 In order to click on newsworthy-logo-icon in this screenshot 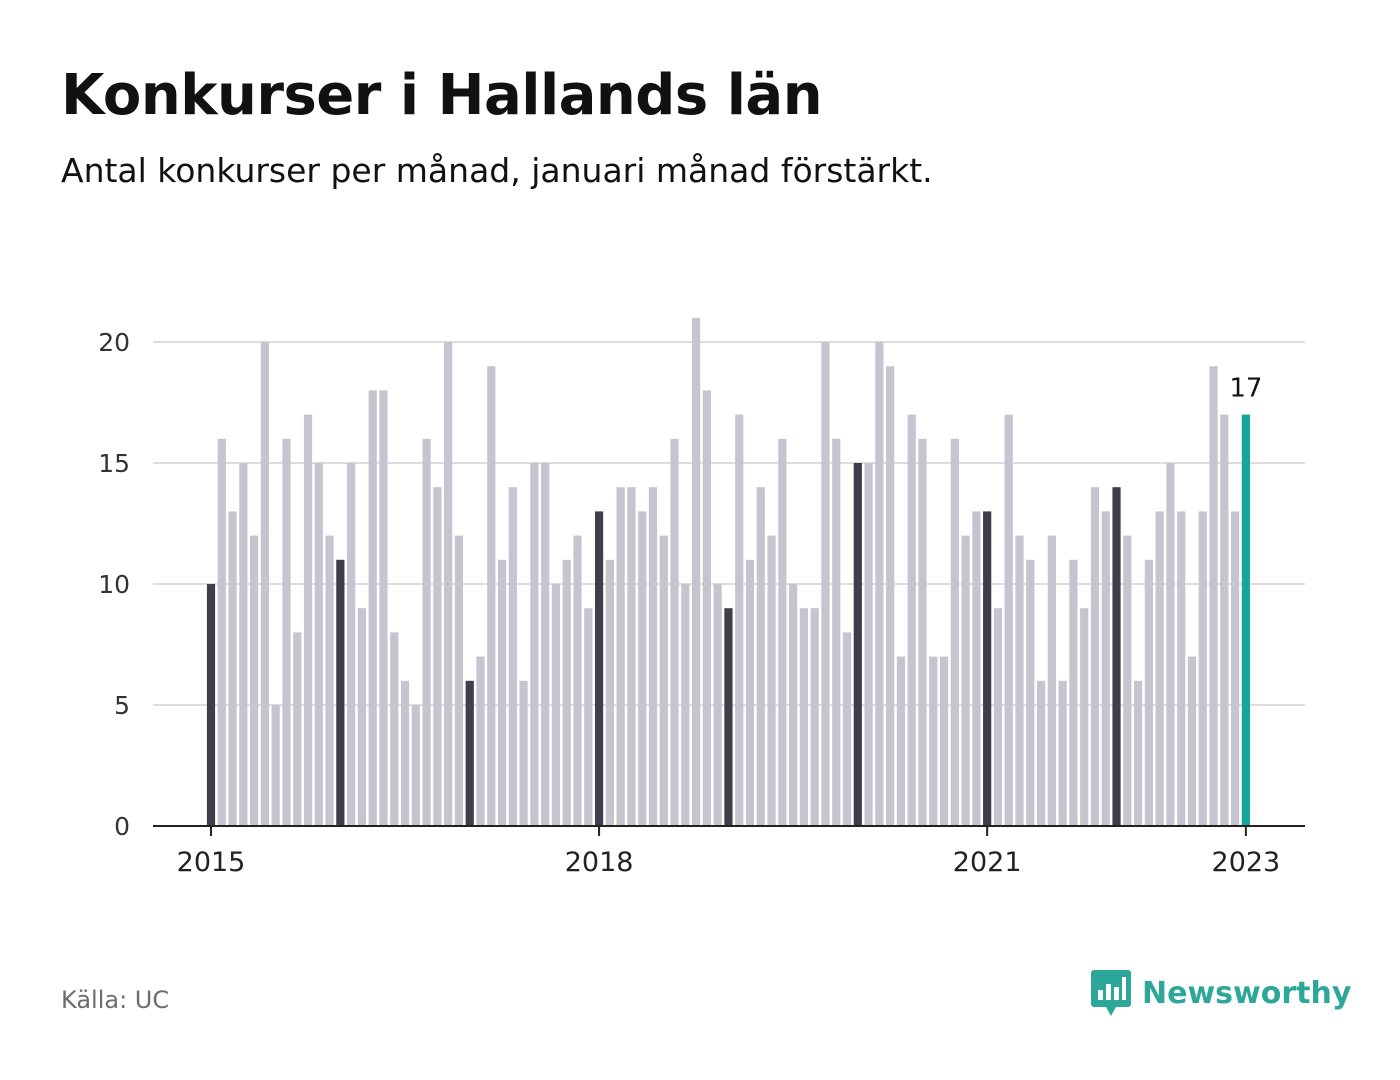, I will do `click(1111, 993)`.